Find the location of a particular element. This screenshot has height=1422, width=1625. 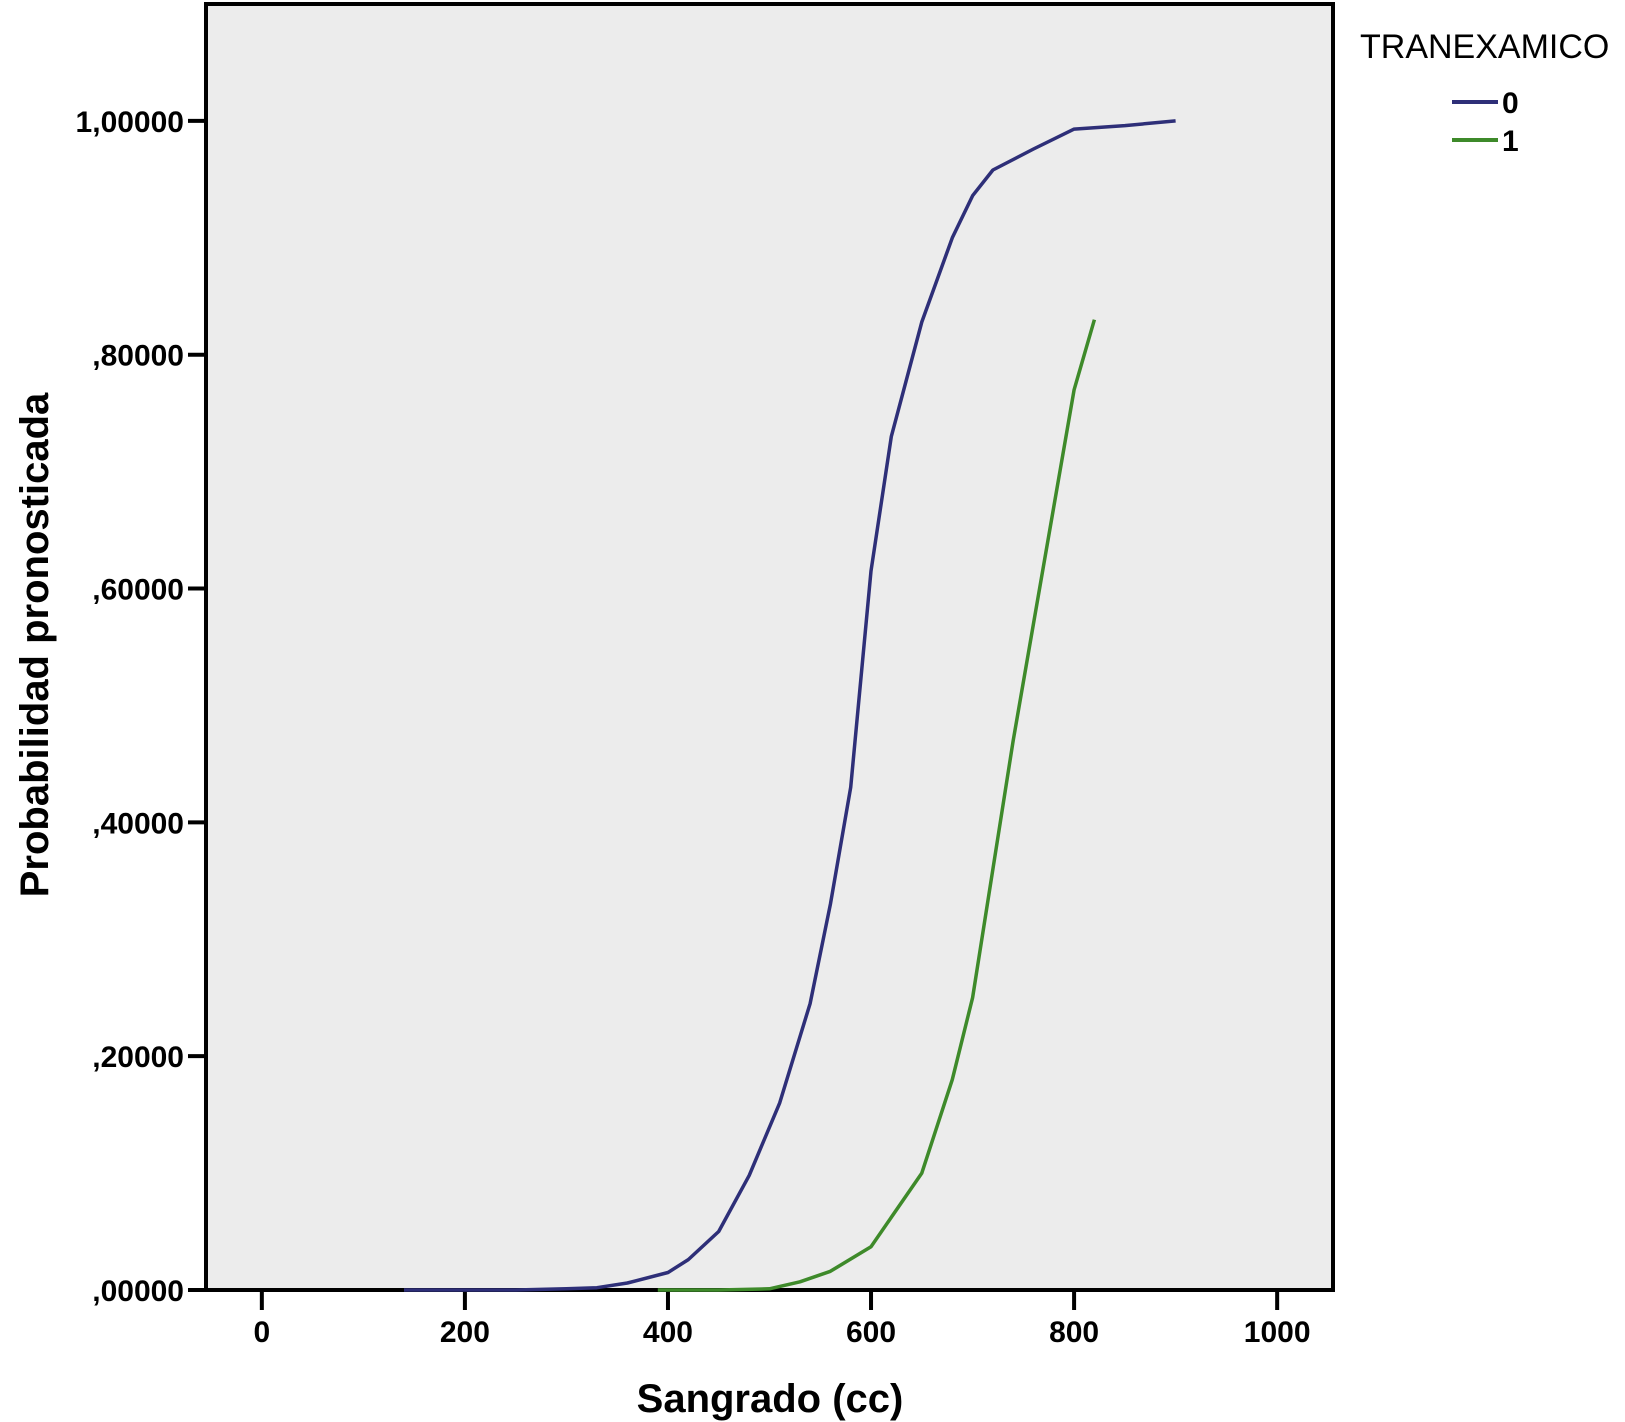

x-tick-label: 0 is located at coordinates (261, 1332).